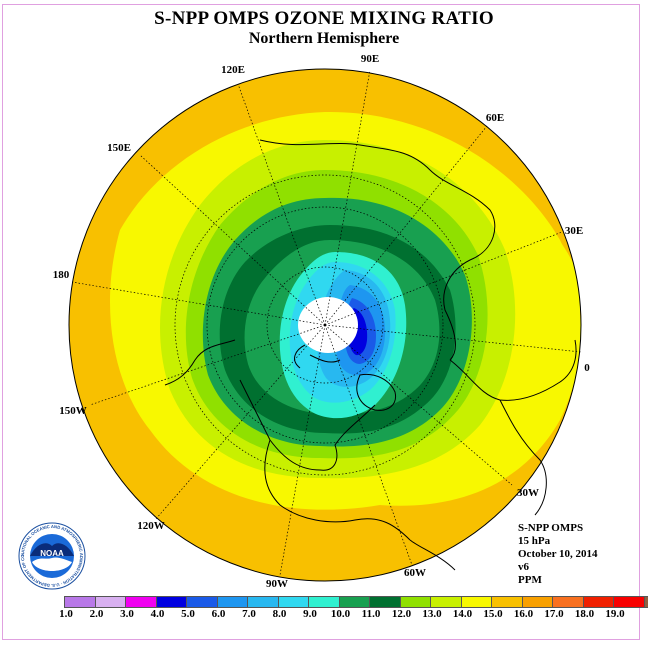  What do you see at coordinates (324, 18) in the screenshot?
I see `map-title: S-NPP OMPS OZONE MIXING RATIO` at bounding box center [324, 18].